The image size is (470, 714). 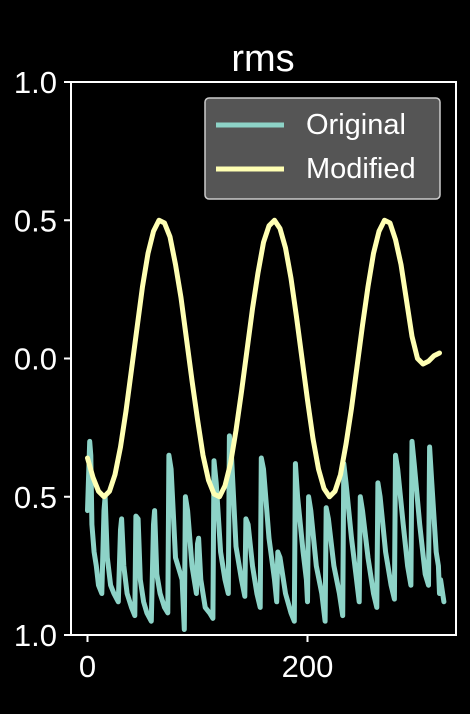 I want to click on x-axis: 0 200, so click(x=206, y=659).